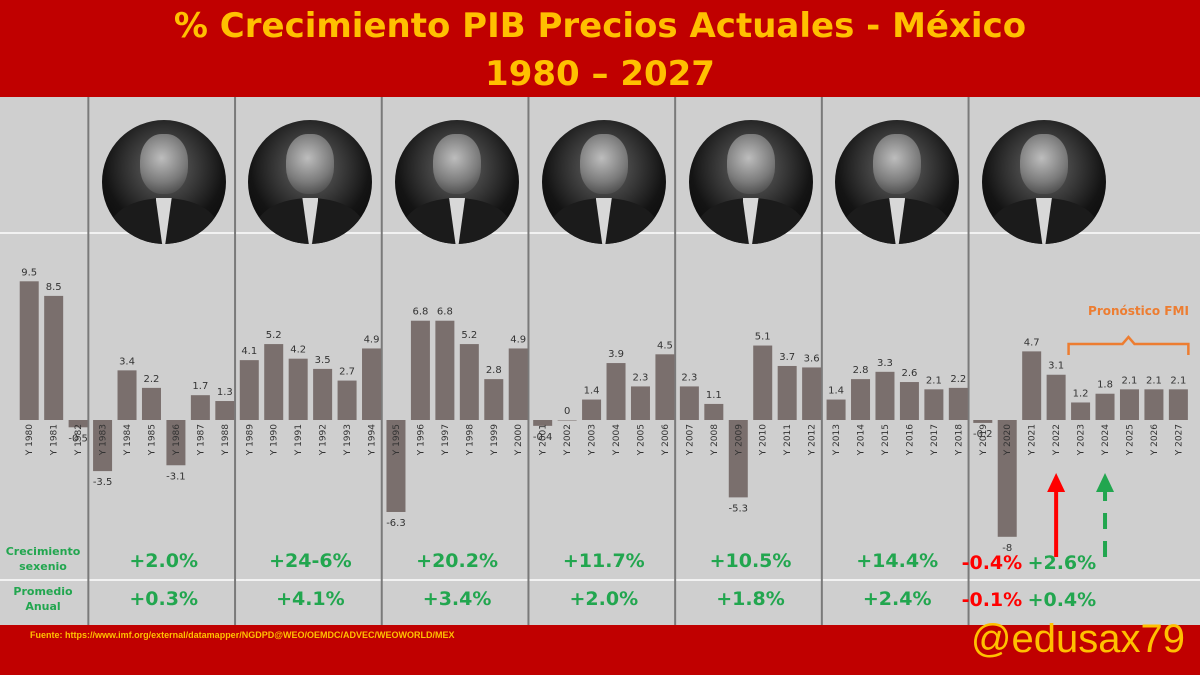 The image size is (1200, 675). I want to click on value-label: 3.3, so click(885, 363).